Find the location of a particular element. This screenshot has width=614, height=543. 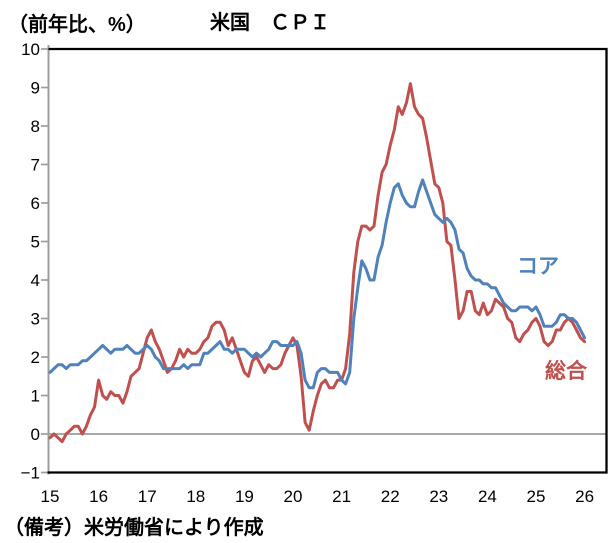

y-tick-label: 3 is located at coordinates (35, 319).